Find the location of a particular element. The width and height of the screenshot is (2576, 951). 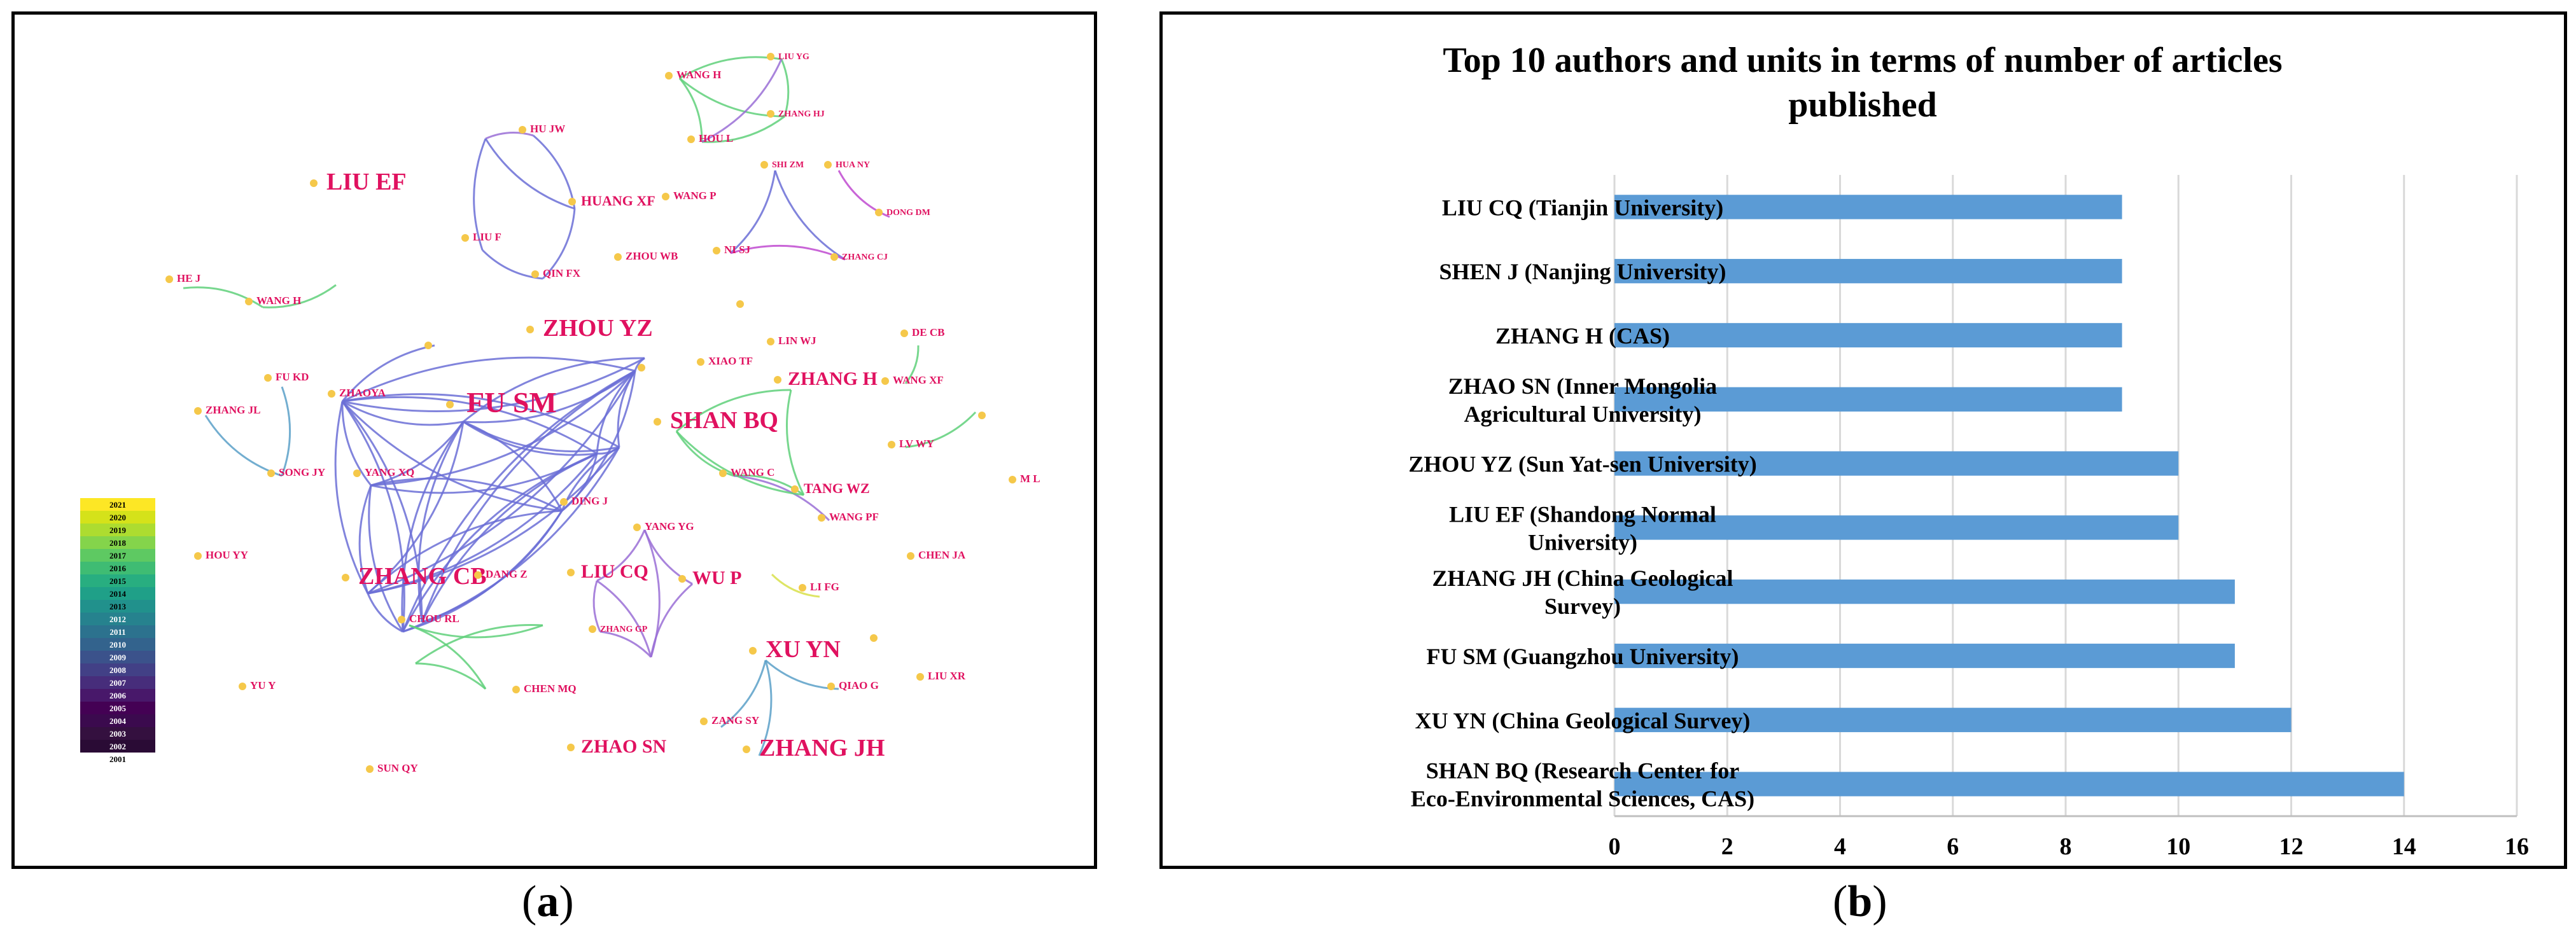

legend-year-label: 2005 is located at coordinates (118, 709).